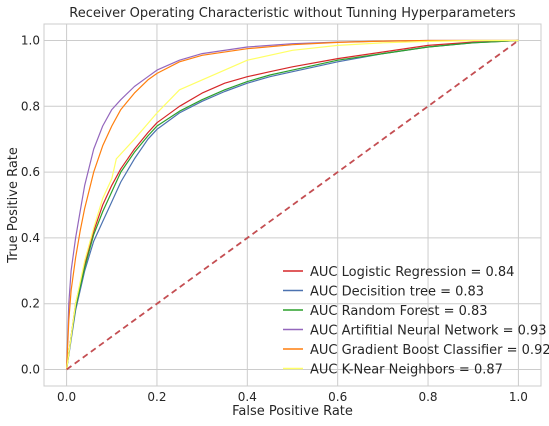 The height and width of the screenshot is (426, 549). I want to click on y-tick-label: 0.0, so click(30, 370).